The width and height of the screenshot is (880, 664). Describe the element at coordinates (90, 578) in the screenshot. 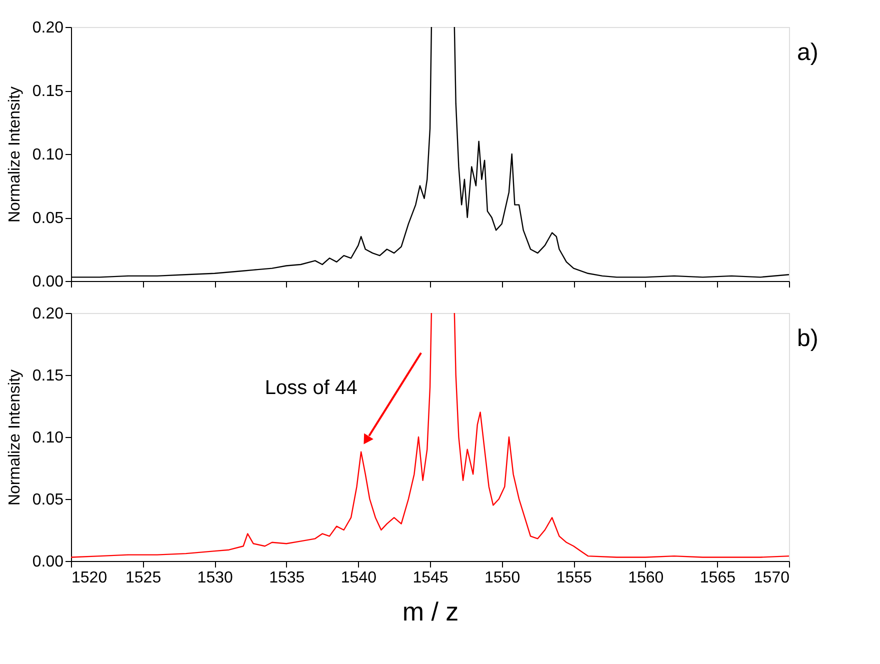

I see `x-tick-label: 1520` at that location.